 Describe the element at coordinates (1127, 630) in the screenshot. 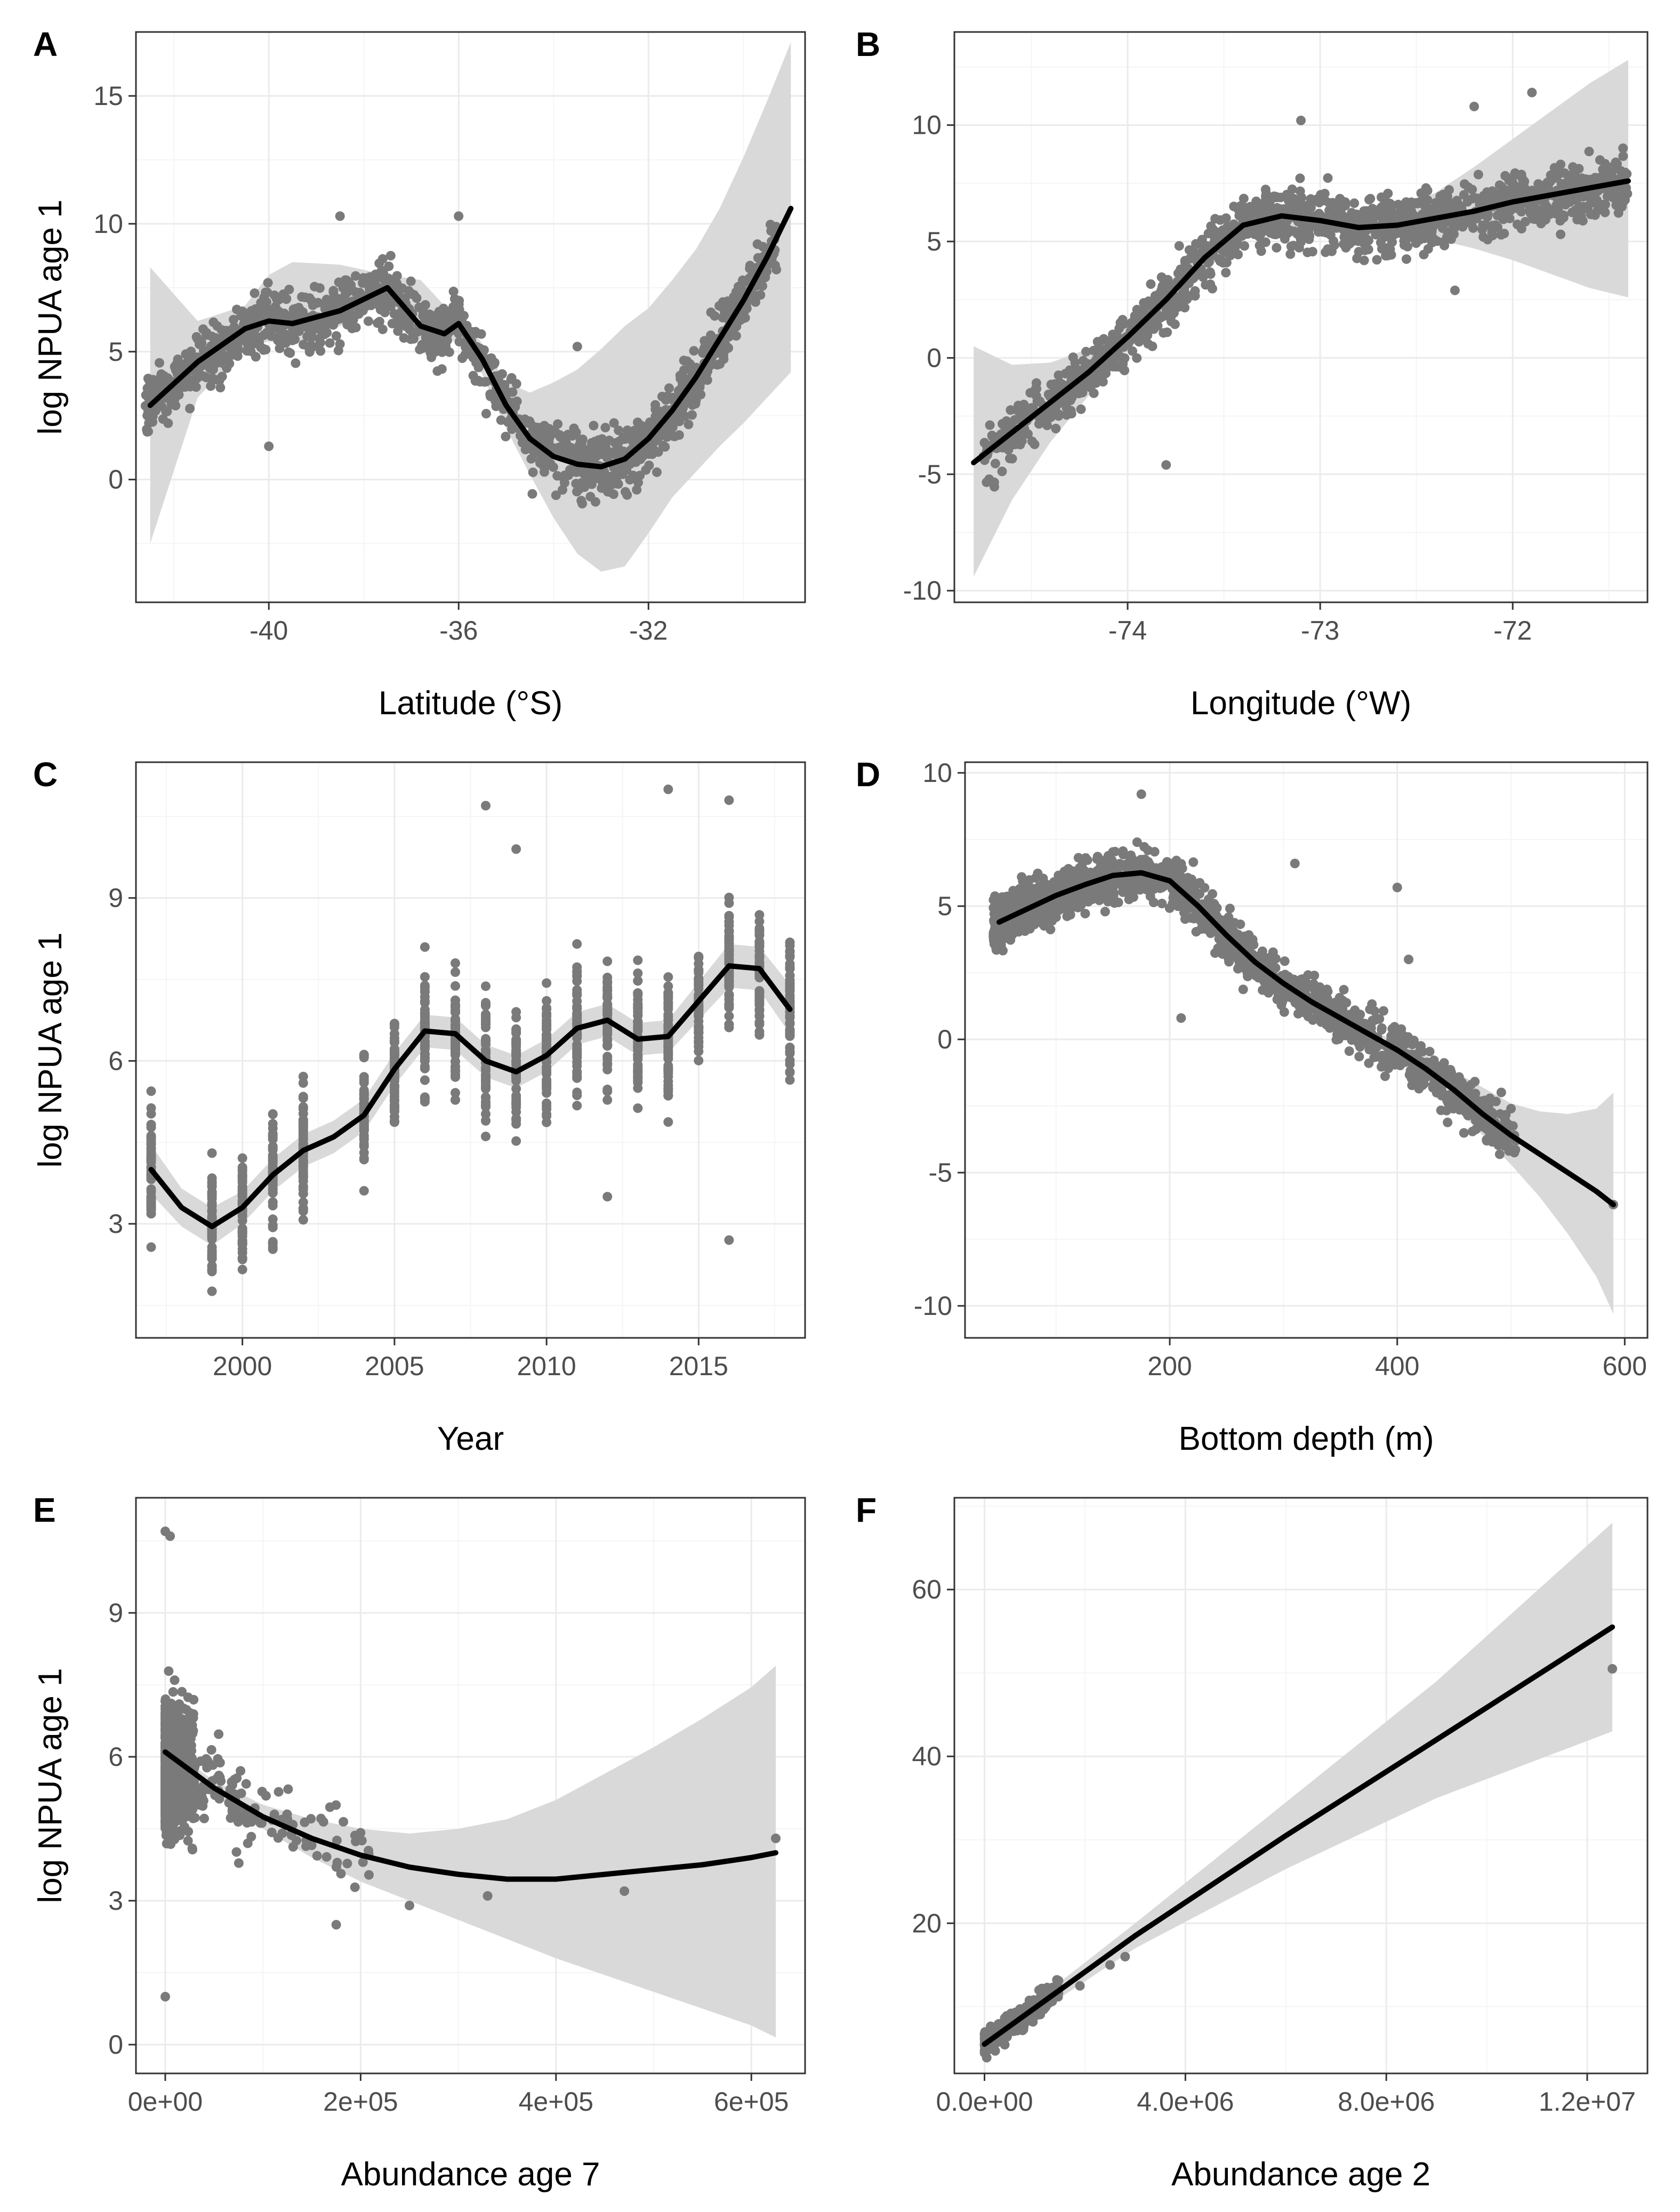

I see `x-tick-label: -74` at that location.